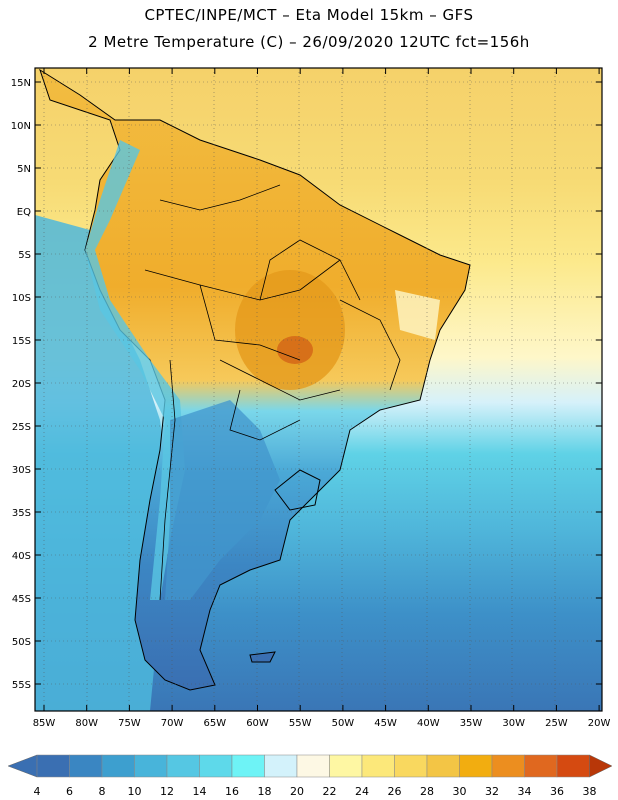 The width and height of the screenshot is (618, 800). I want to click on colorbar-label: 8, so click(102, 791).